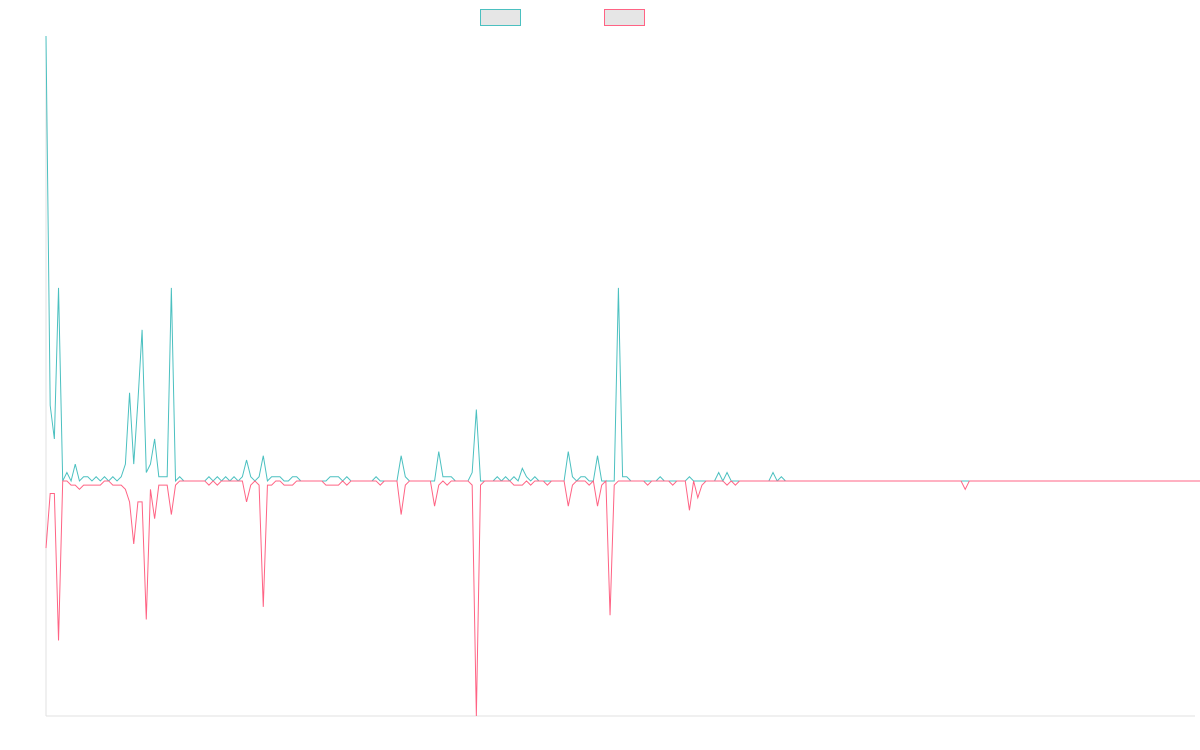 The height and width of the screenshot is (750, 1200). I want to click on legend, so click(562, 17).